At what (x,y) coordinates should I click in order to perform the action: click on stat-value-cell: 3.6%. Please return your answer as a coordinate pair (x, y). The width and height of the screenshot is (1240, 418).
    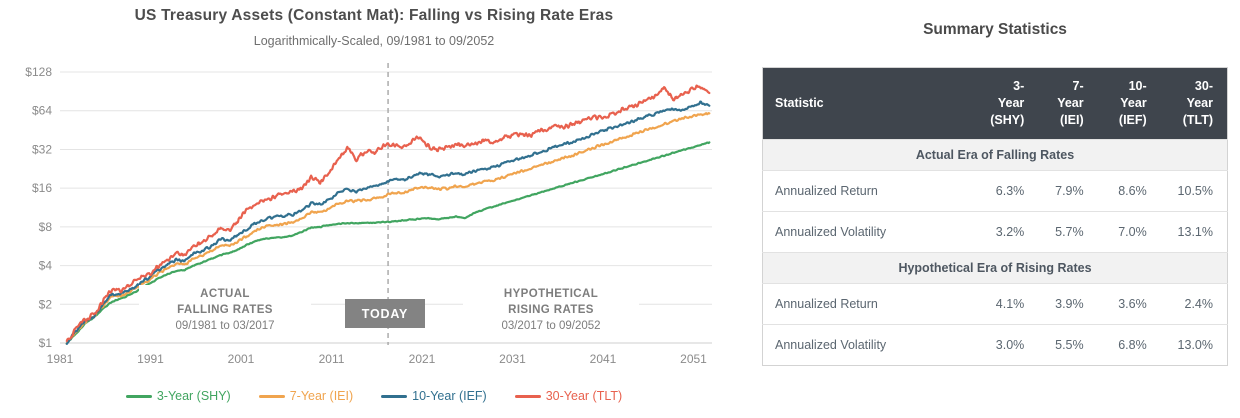
    Looking at the image, I should click on (1129, 304).